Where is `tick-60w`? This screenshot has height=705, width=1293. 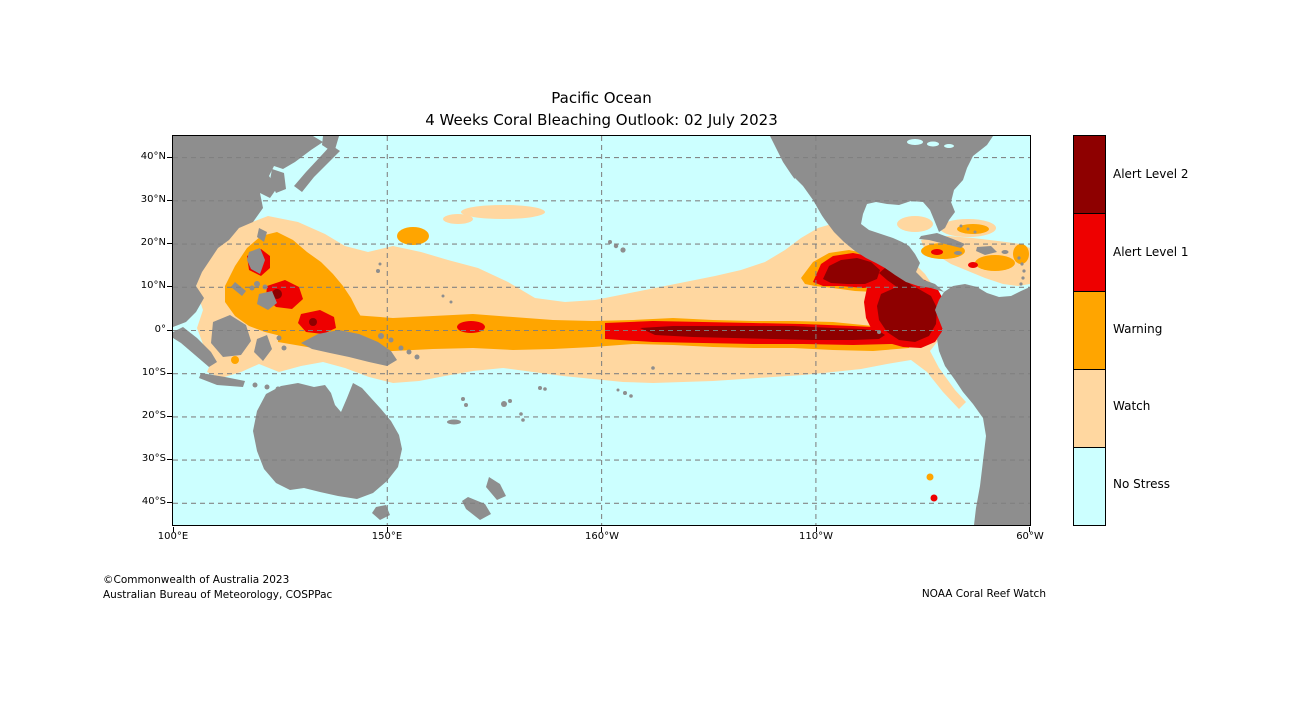
tick-60w is located at coordinates (1030, 529).